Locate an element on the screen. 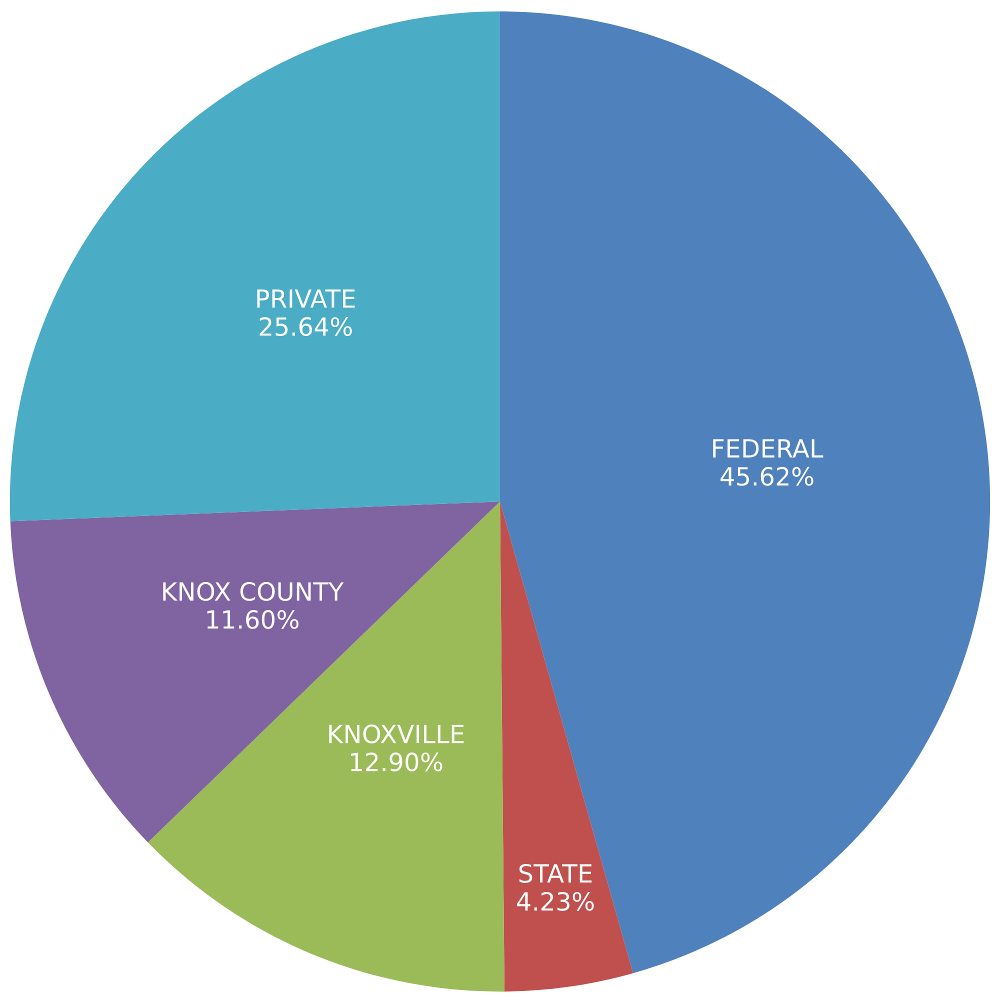  data-label: 12.90% is located at coordinates (396, 762).